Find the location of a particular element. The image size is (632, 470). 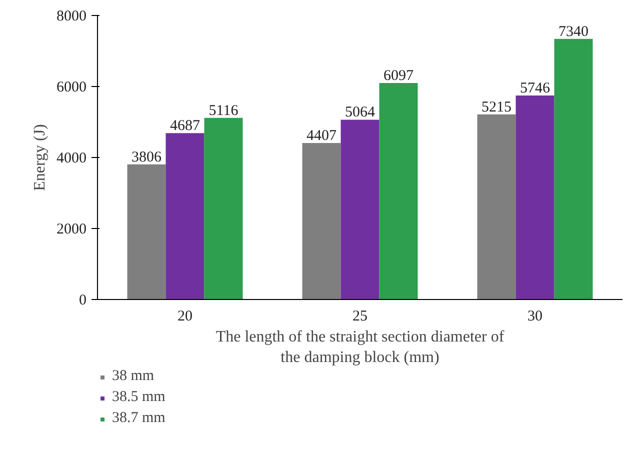

data-label: 3806 is located at coordinates (147, 157).